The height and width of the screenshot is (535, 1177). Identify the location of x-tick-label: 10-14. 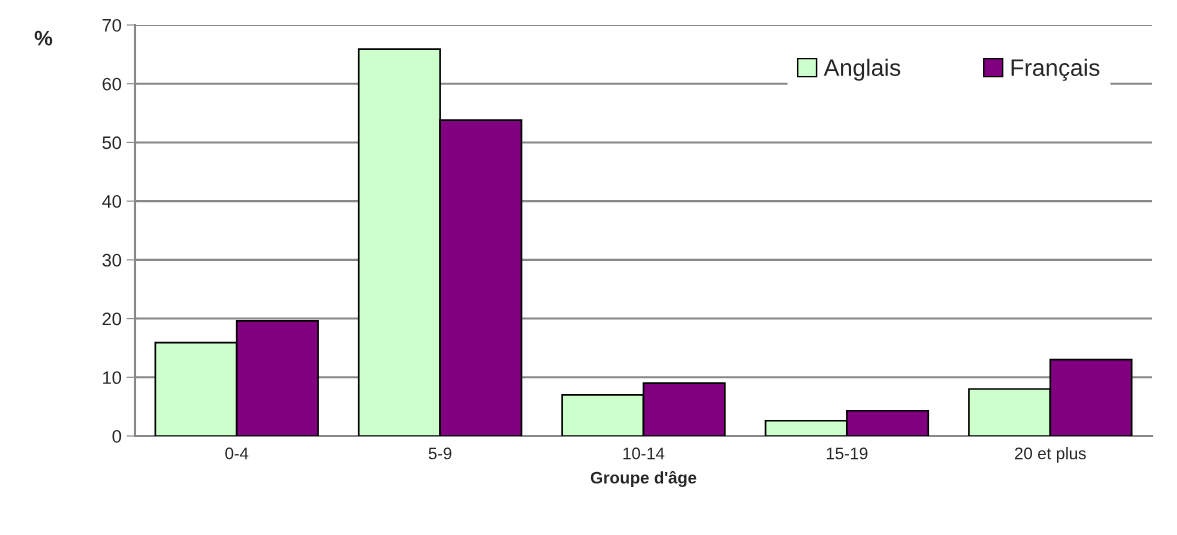
(644, 453).